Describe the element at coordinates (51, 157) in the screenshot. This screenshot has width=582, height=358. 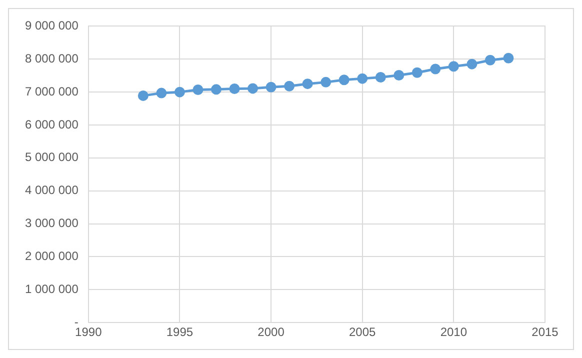
I see `y-tick-label: 5 000 000` at that location.